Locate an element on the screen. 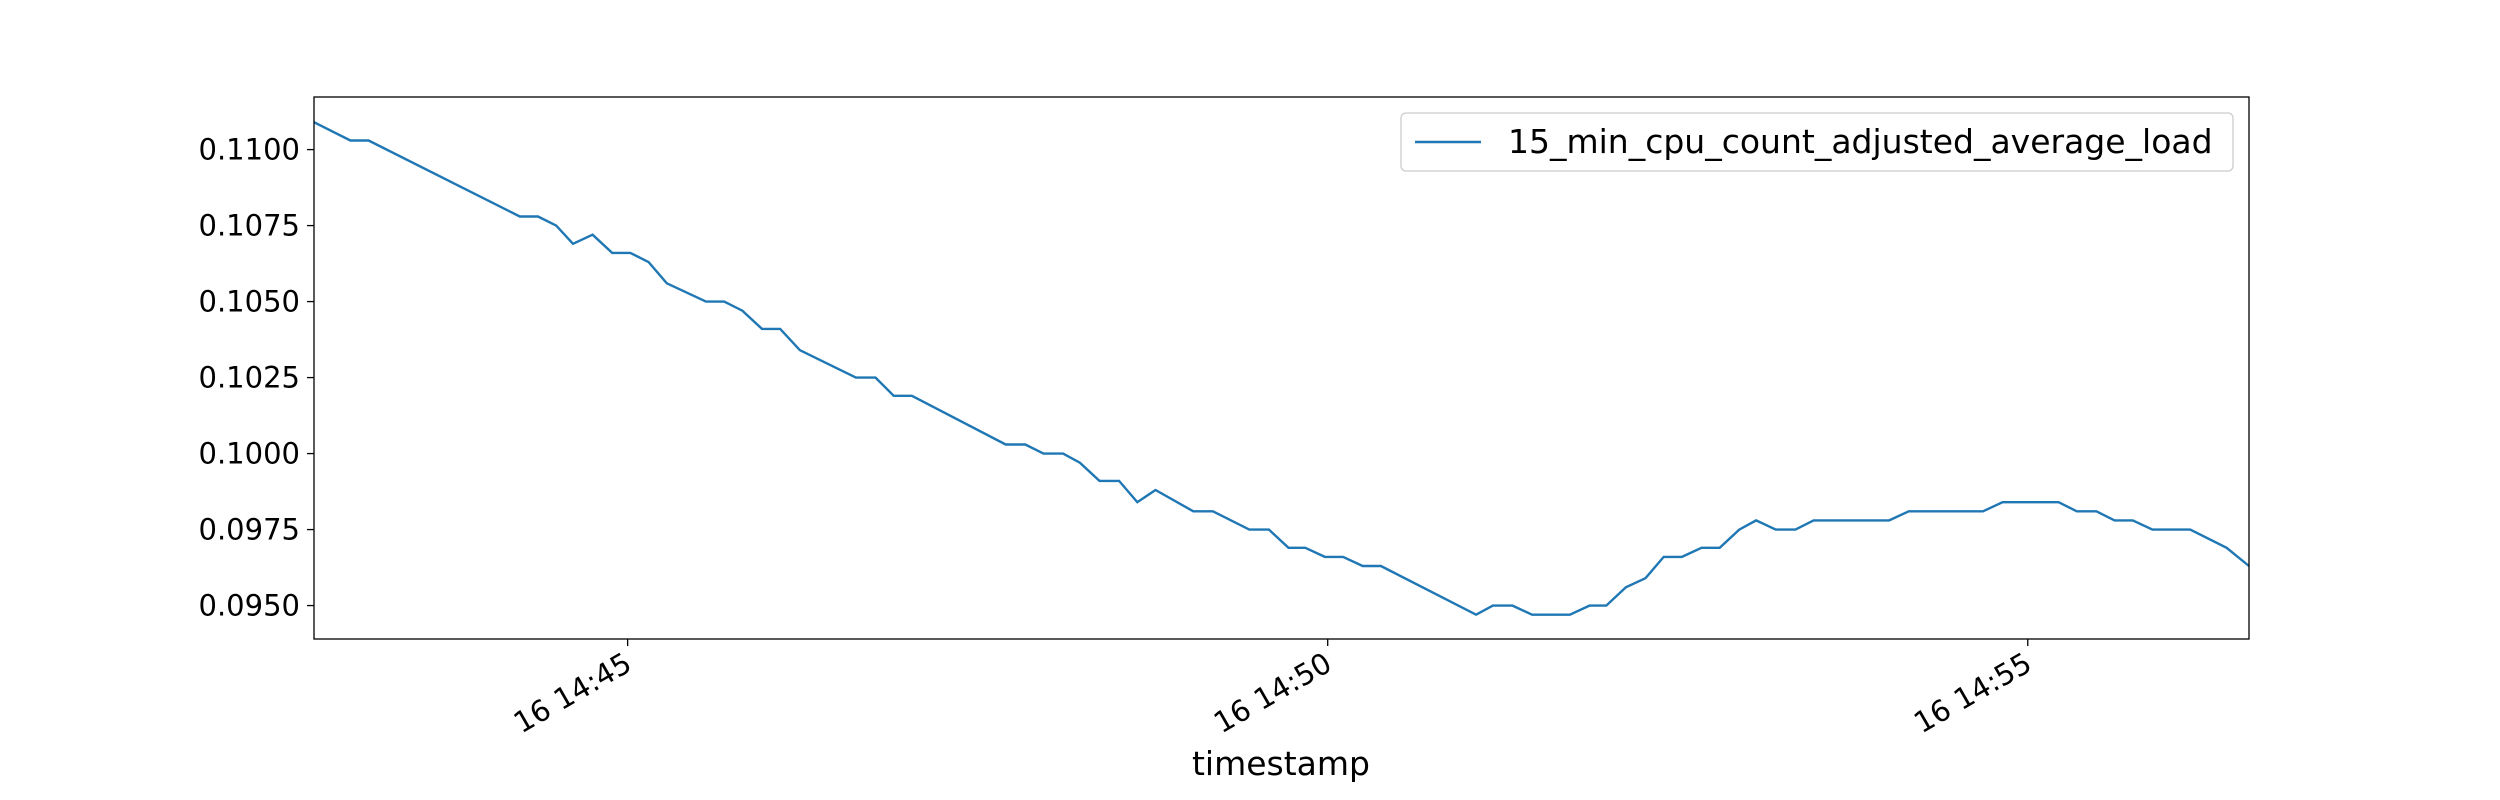  y-tick-label: 0.1075 is located at coordinates (249, 226).